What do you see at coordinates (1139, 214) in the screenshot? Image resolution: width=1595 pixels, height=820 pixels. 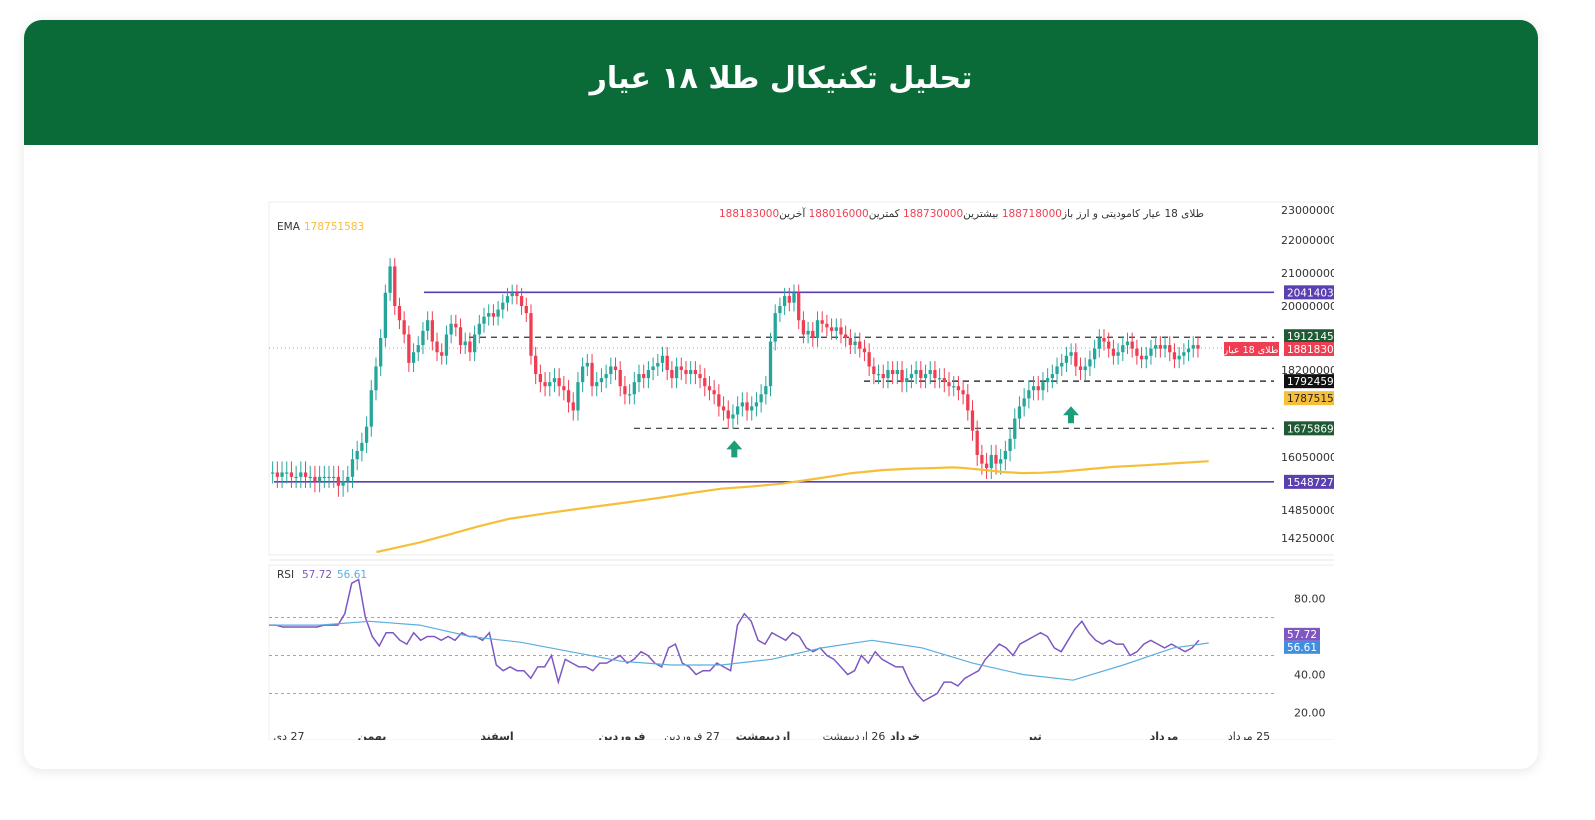 I see `legend-part: طلای 18 عیار کامودیتی و ارز` at bounding box center [1139, 214].